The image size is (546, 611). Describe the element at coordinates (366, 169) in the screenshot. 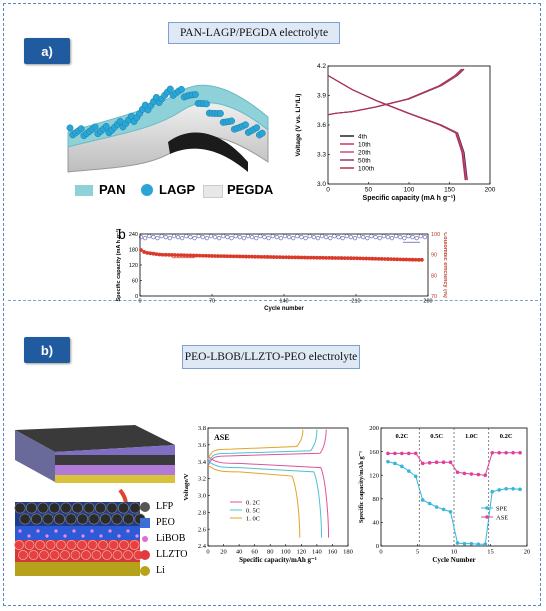

I see `legend-label: 100th` at that location.